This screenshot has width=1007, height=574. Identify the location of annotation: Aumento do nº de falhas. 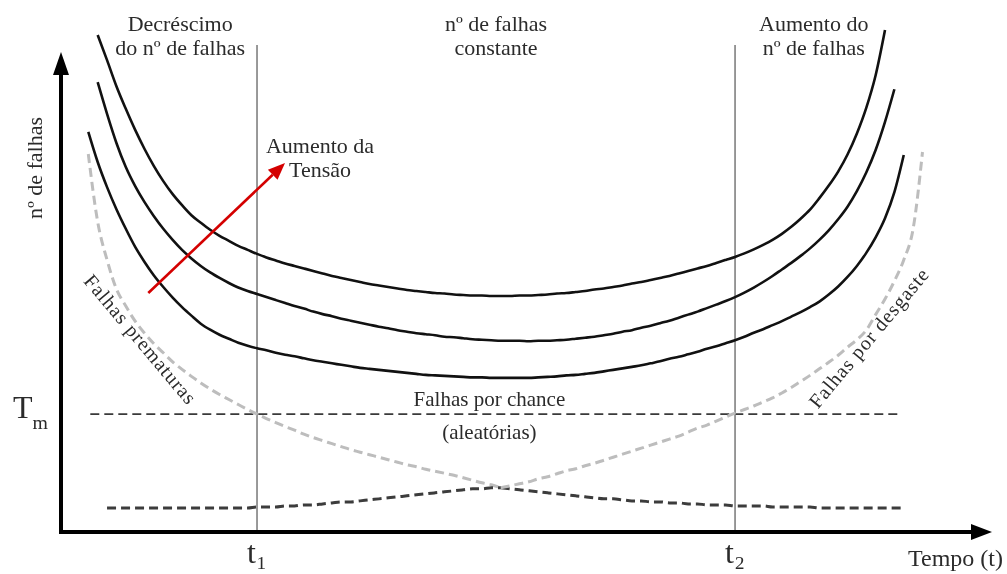
(814, 35).